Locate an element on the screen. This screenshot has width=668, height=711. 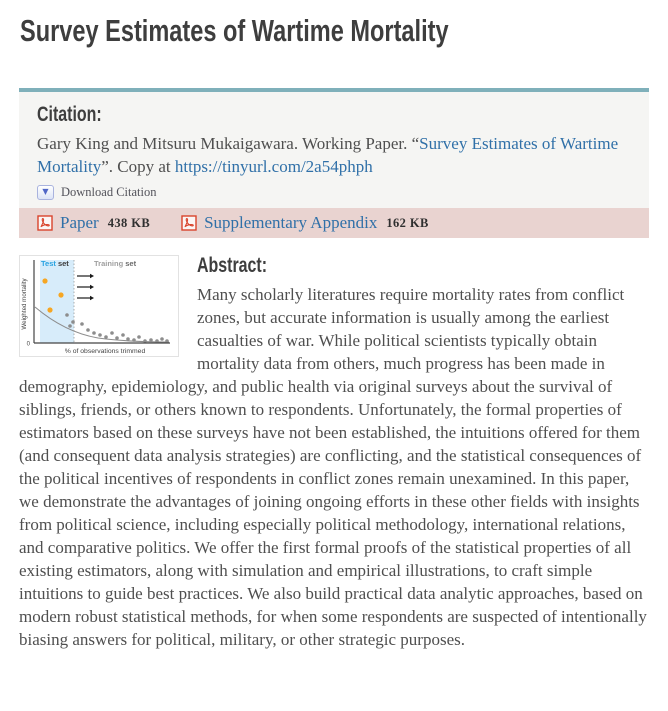
paper-size: 438 KB is located at coordinates (129, 222).